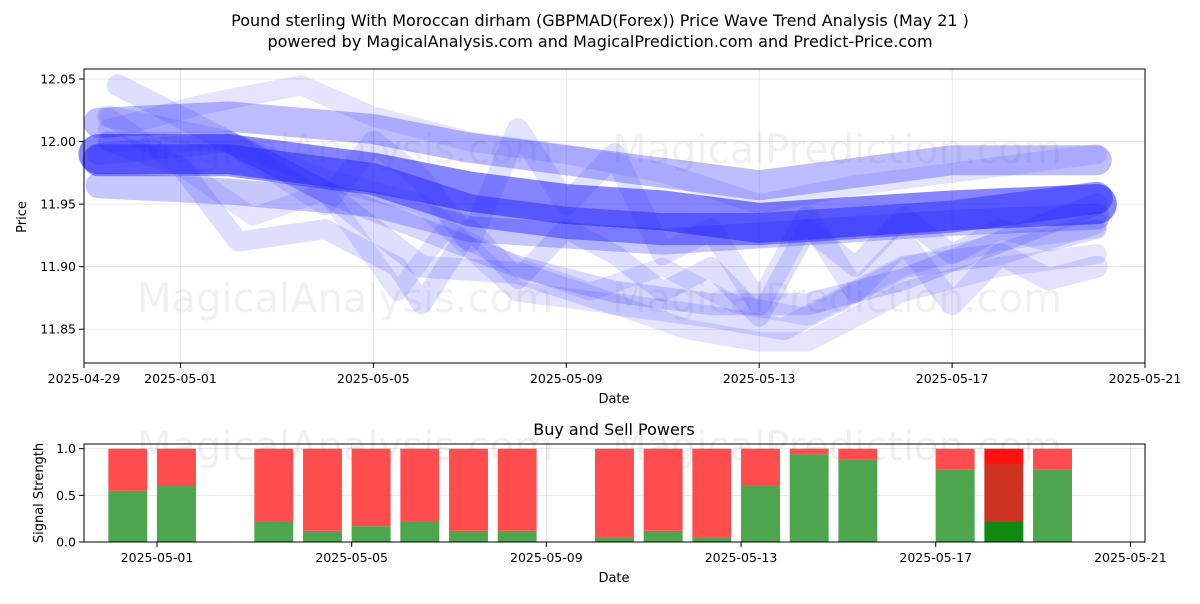  Describe the element at coordinates (837, 299) in the screenshot. I see `watermark-prediction-mid: MagicalPrediction.com` at that location.